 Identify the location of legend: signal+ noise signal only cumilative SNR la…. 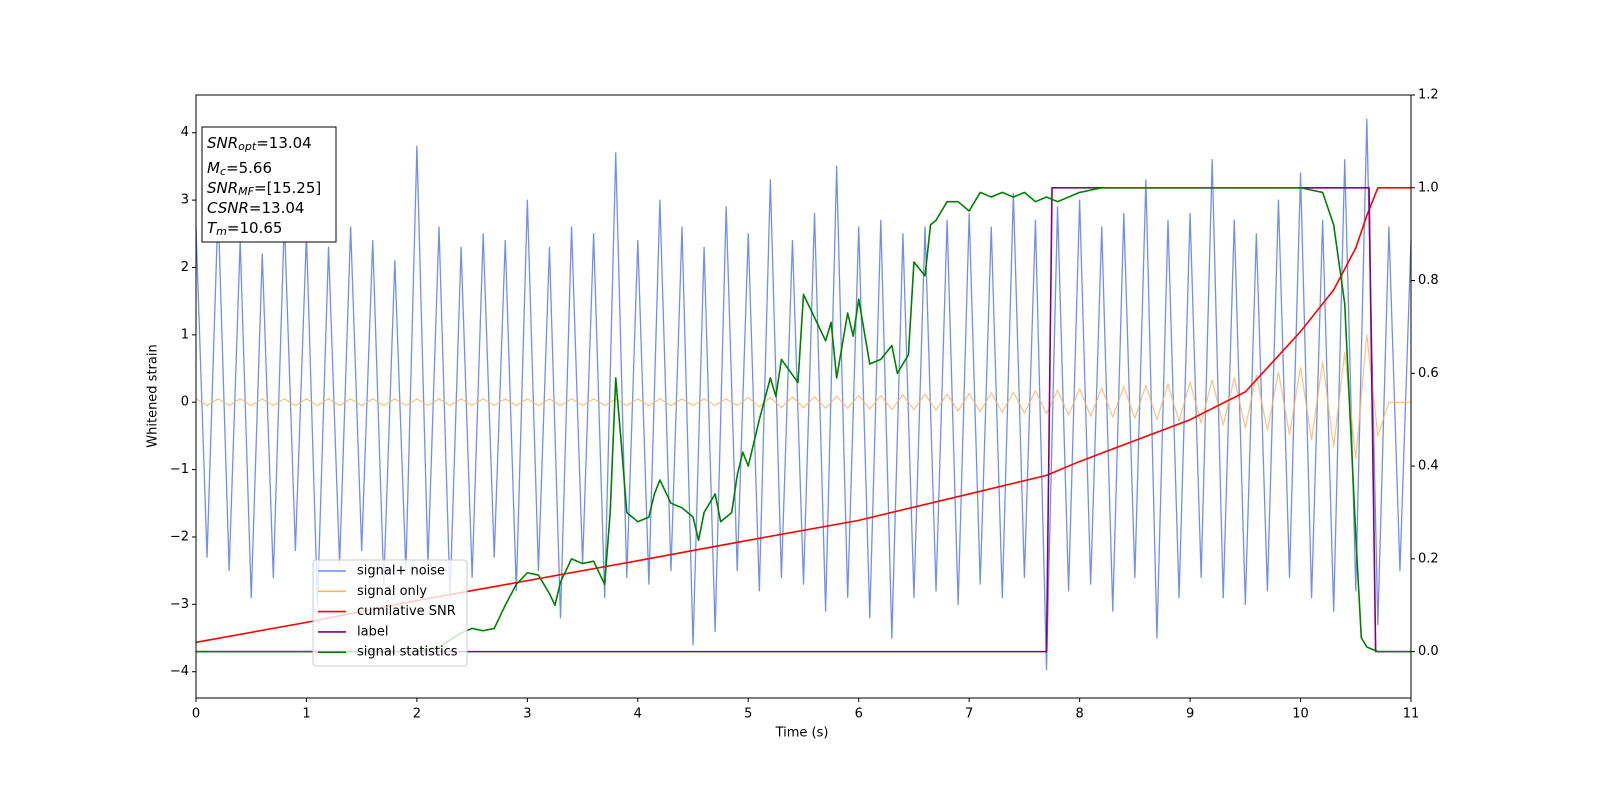
(390, 613).